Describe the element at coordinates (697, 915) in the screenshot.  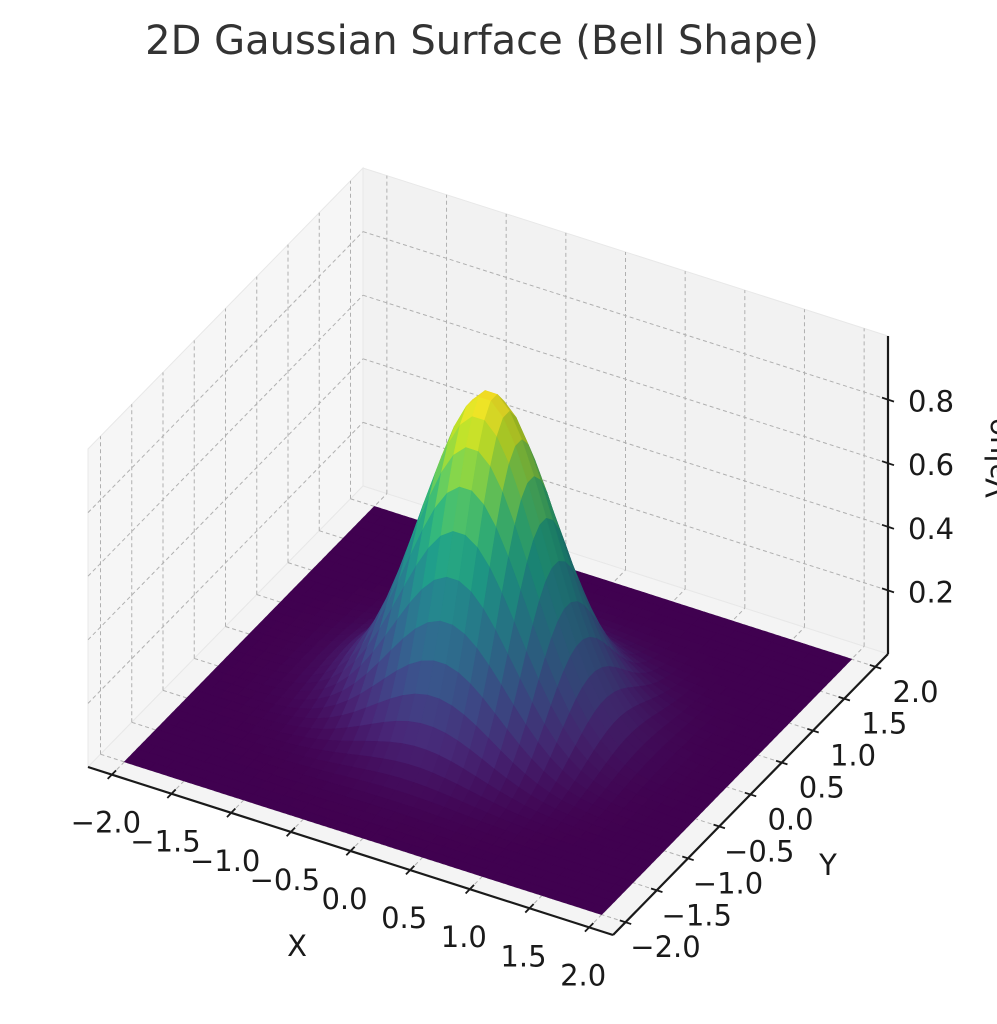
I see `y-tick-label: −1.5` at that location.